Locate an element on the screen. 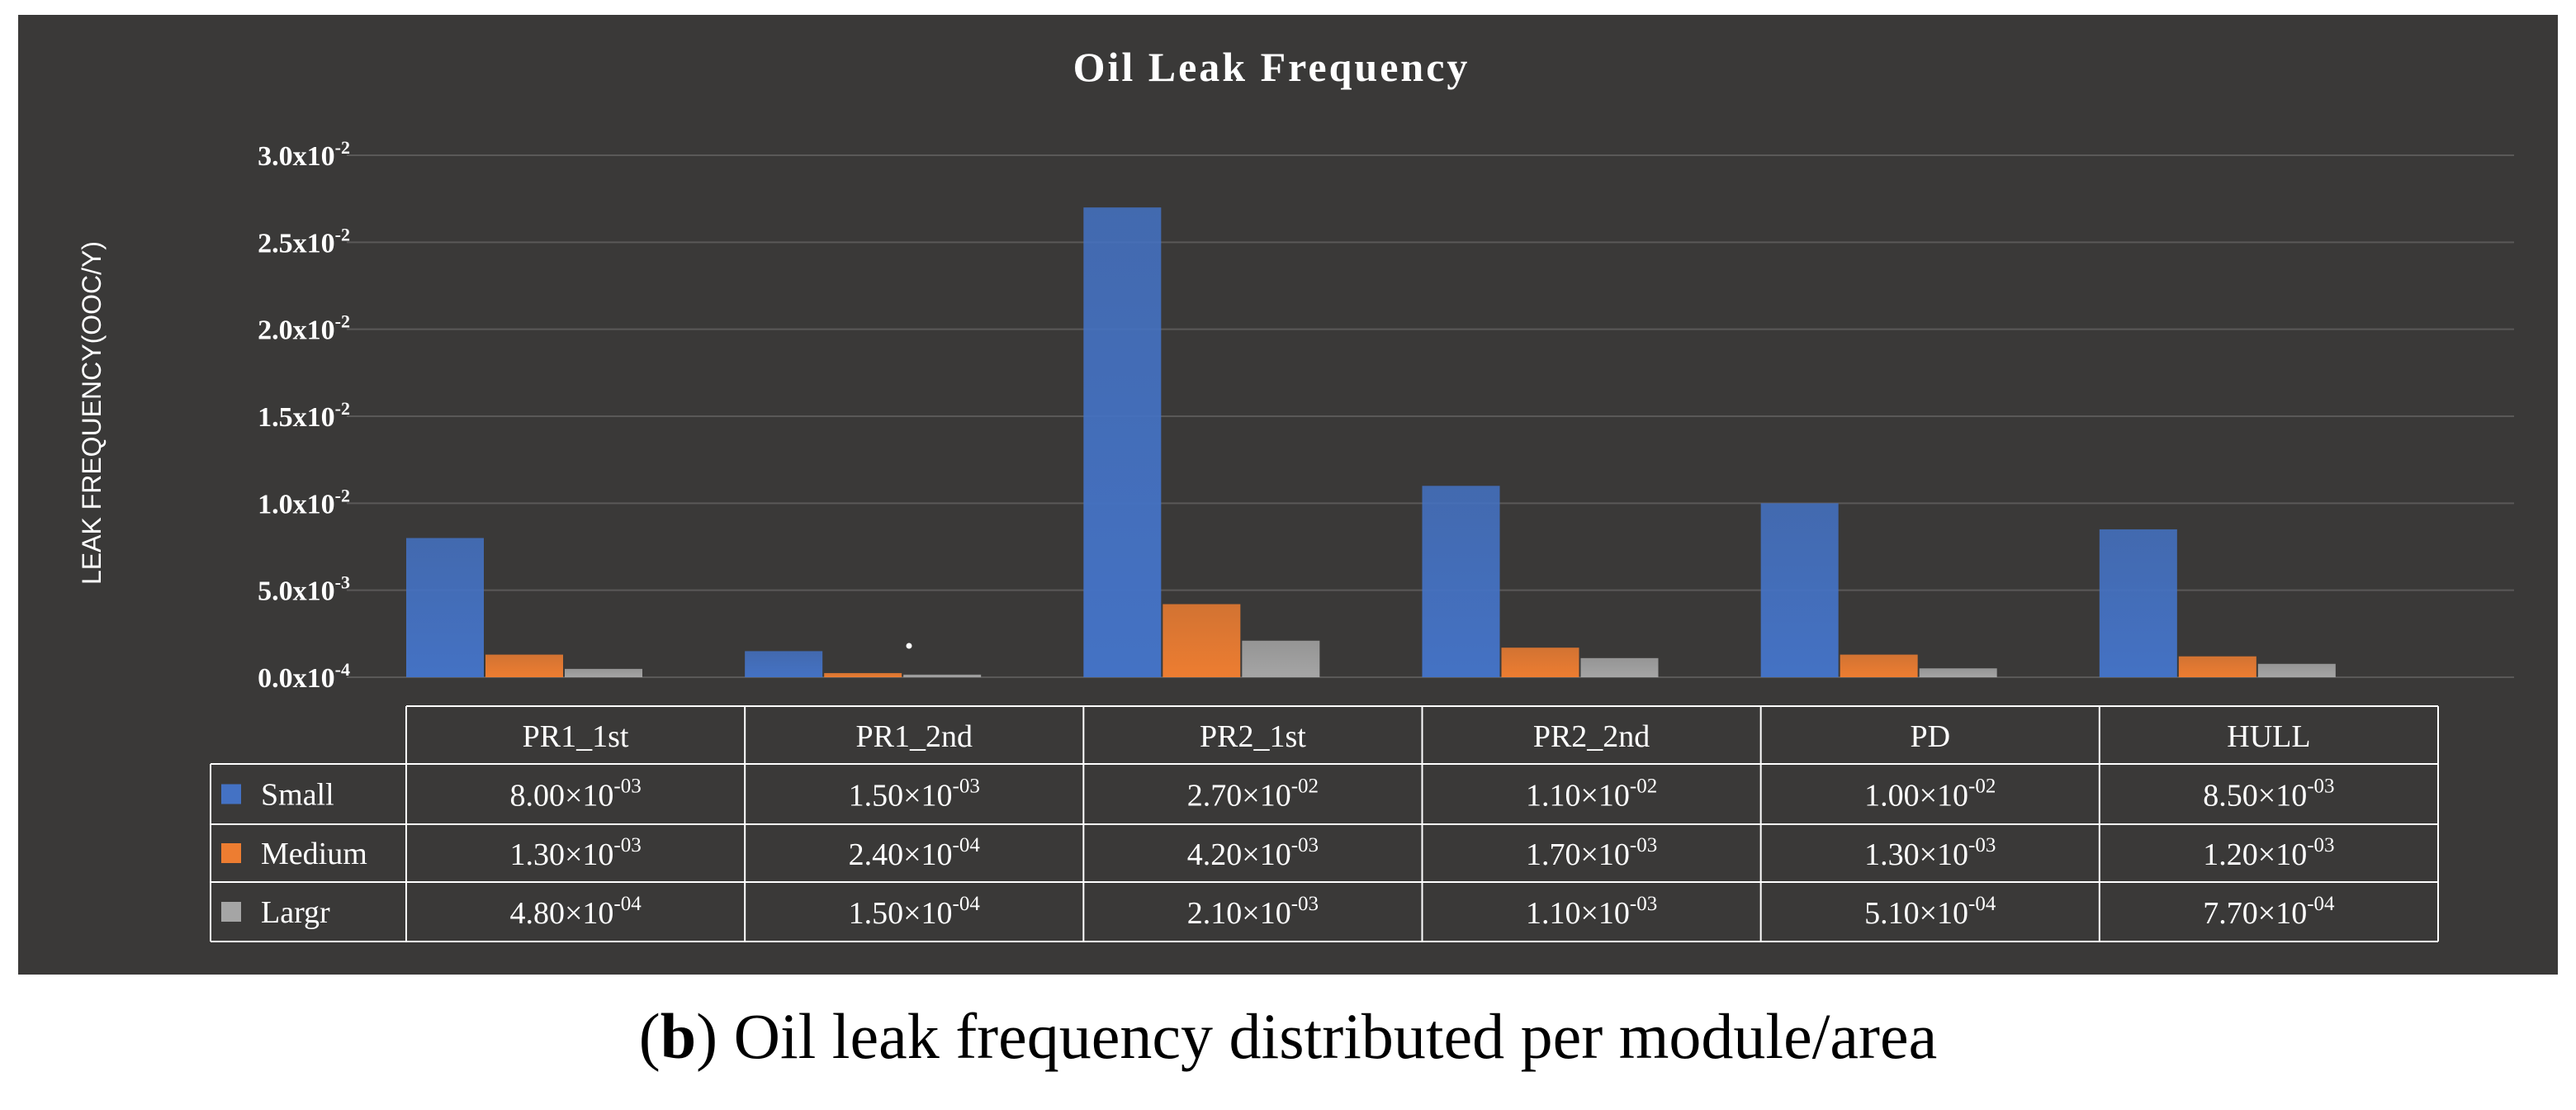 The height and width of the screenshot is (1110, 2576). category-label: PR2_1st is located at coordinates (1253, 736).